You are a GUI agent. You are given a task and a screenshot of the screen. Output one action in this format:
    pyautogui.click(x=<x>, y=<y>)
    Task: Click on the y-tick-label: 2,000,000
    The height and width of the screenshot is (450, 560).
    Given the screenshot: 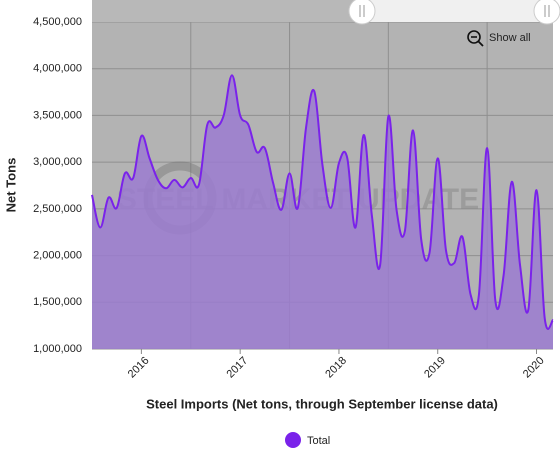 What is the action you would take?
    pyautogui.click(x=57, y=255)
    